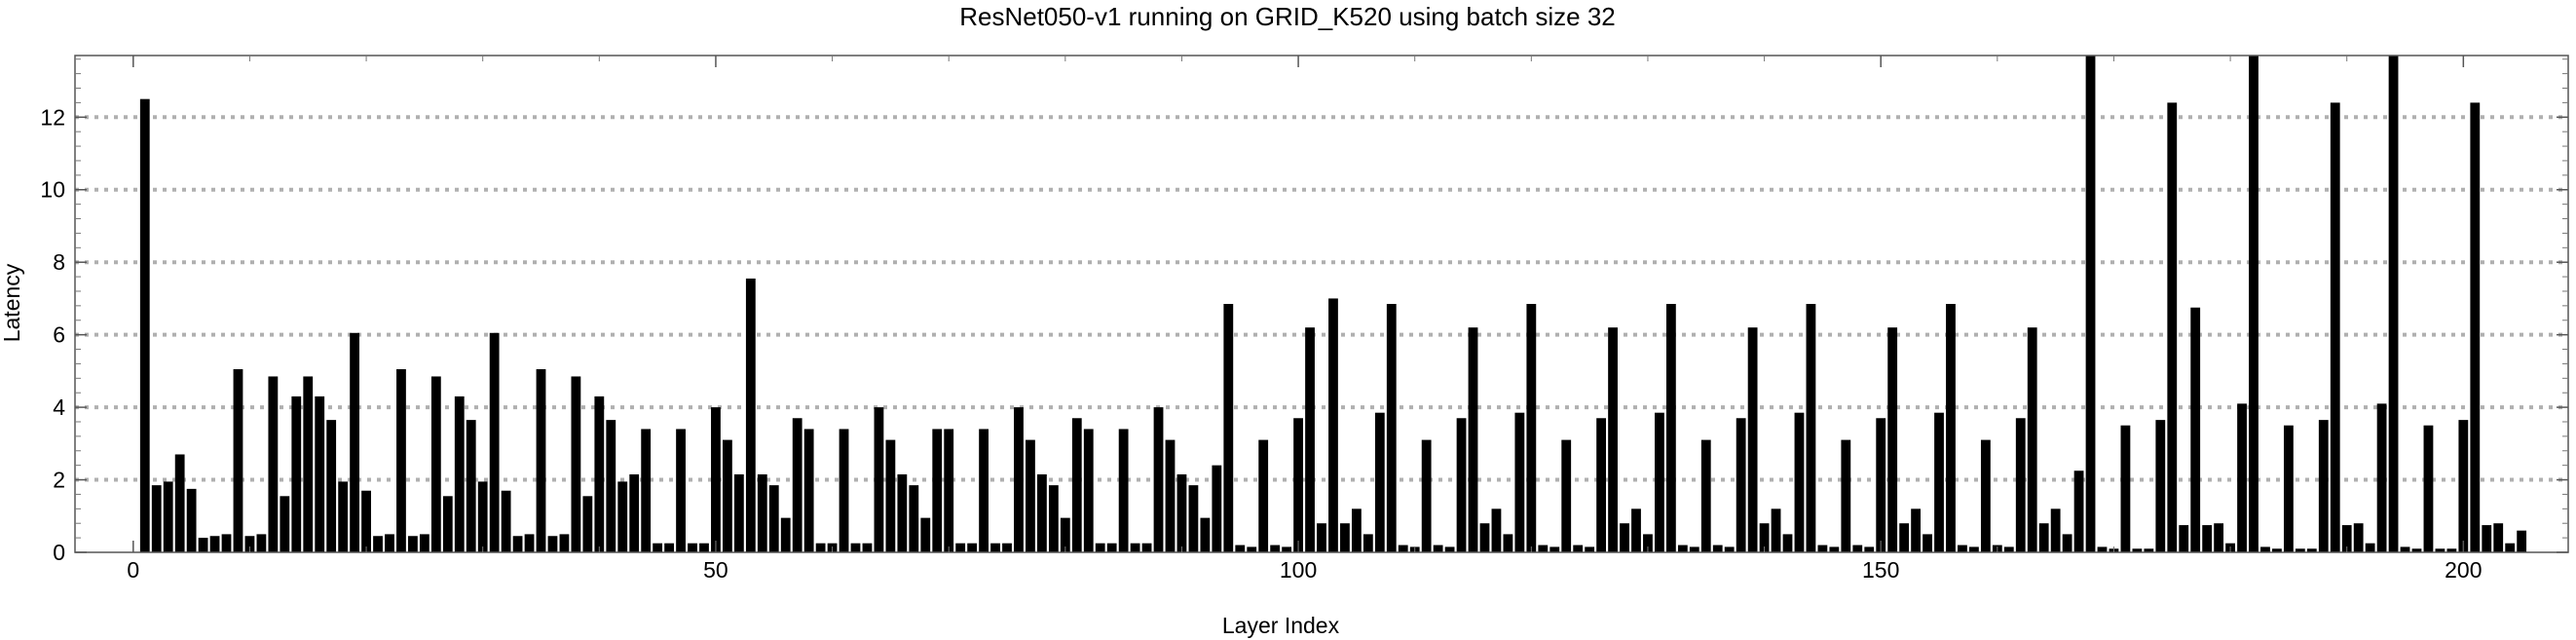  Describe the element at coordinates (133, 570) in the screenshot. I see `x-tick-label: 0` at that location.